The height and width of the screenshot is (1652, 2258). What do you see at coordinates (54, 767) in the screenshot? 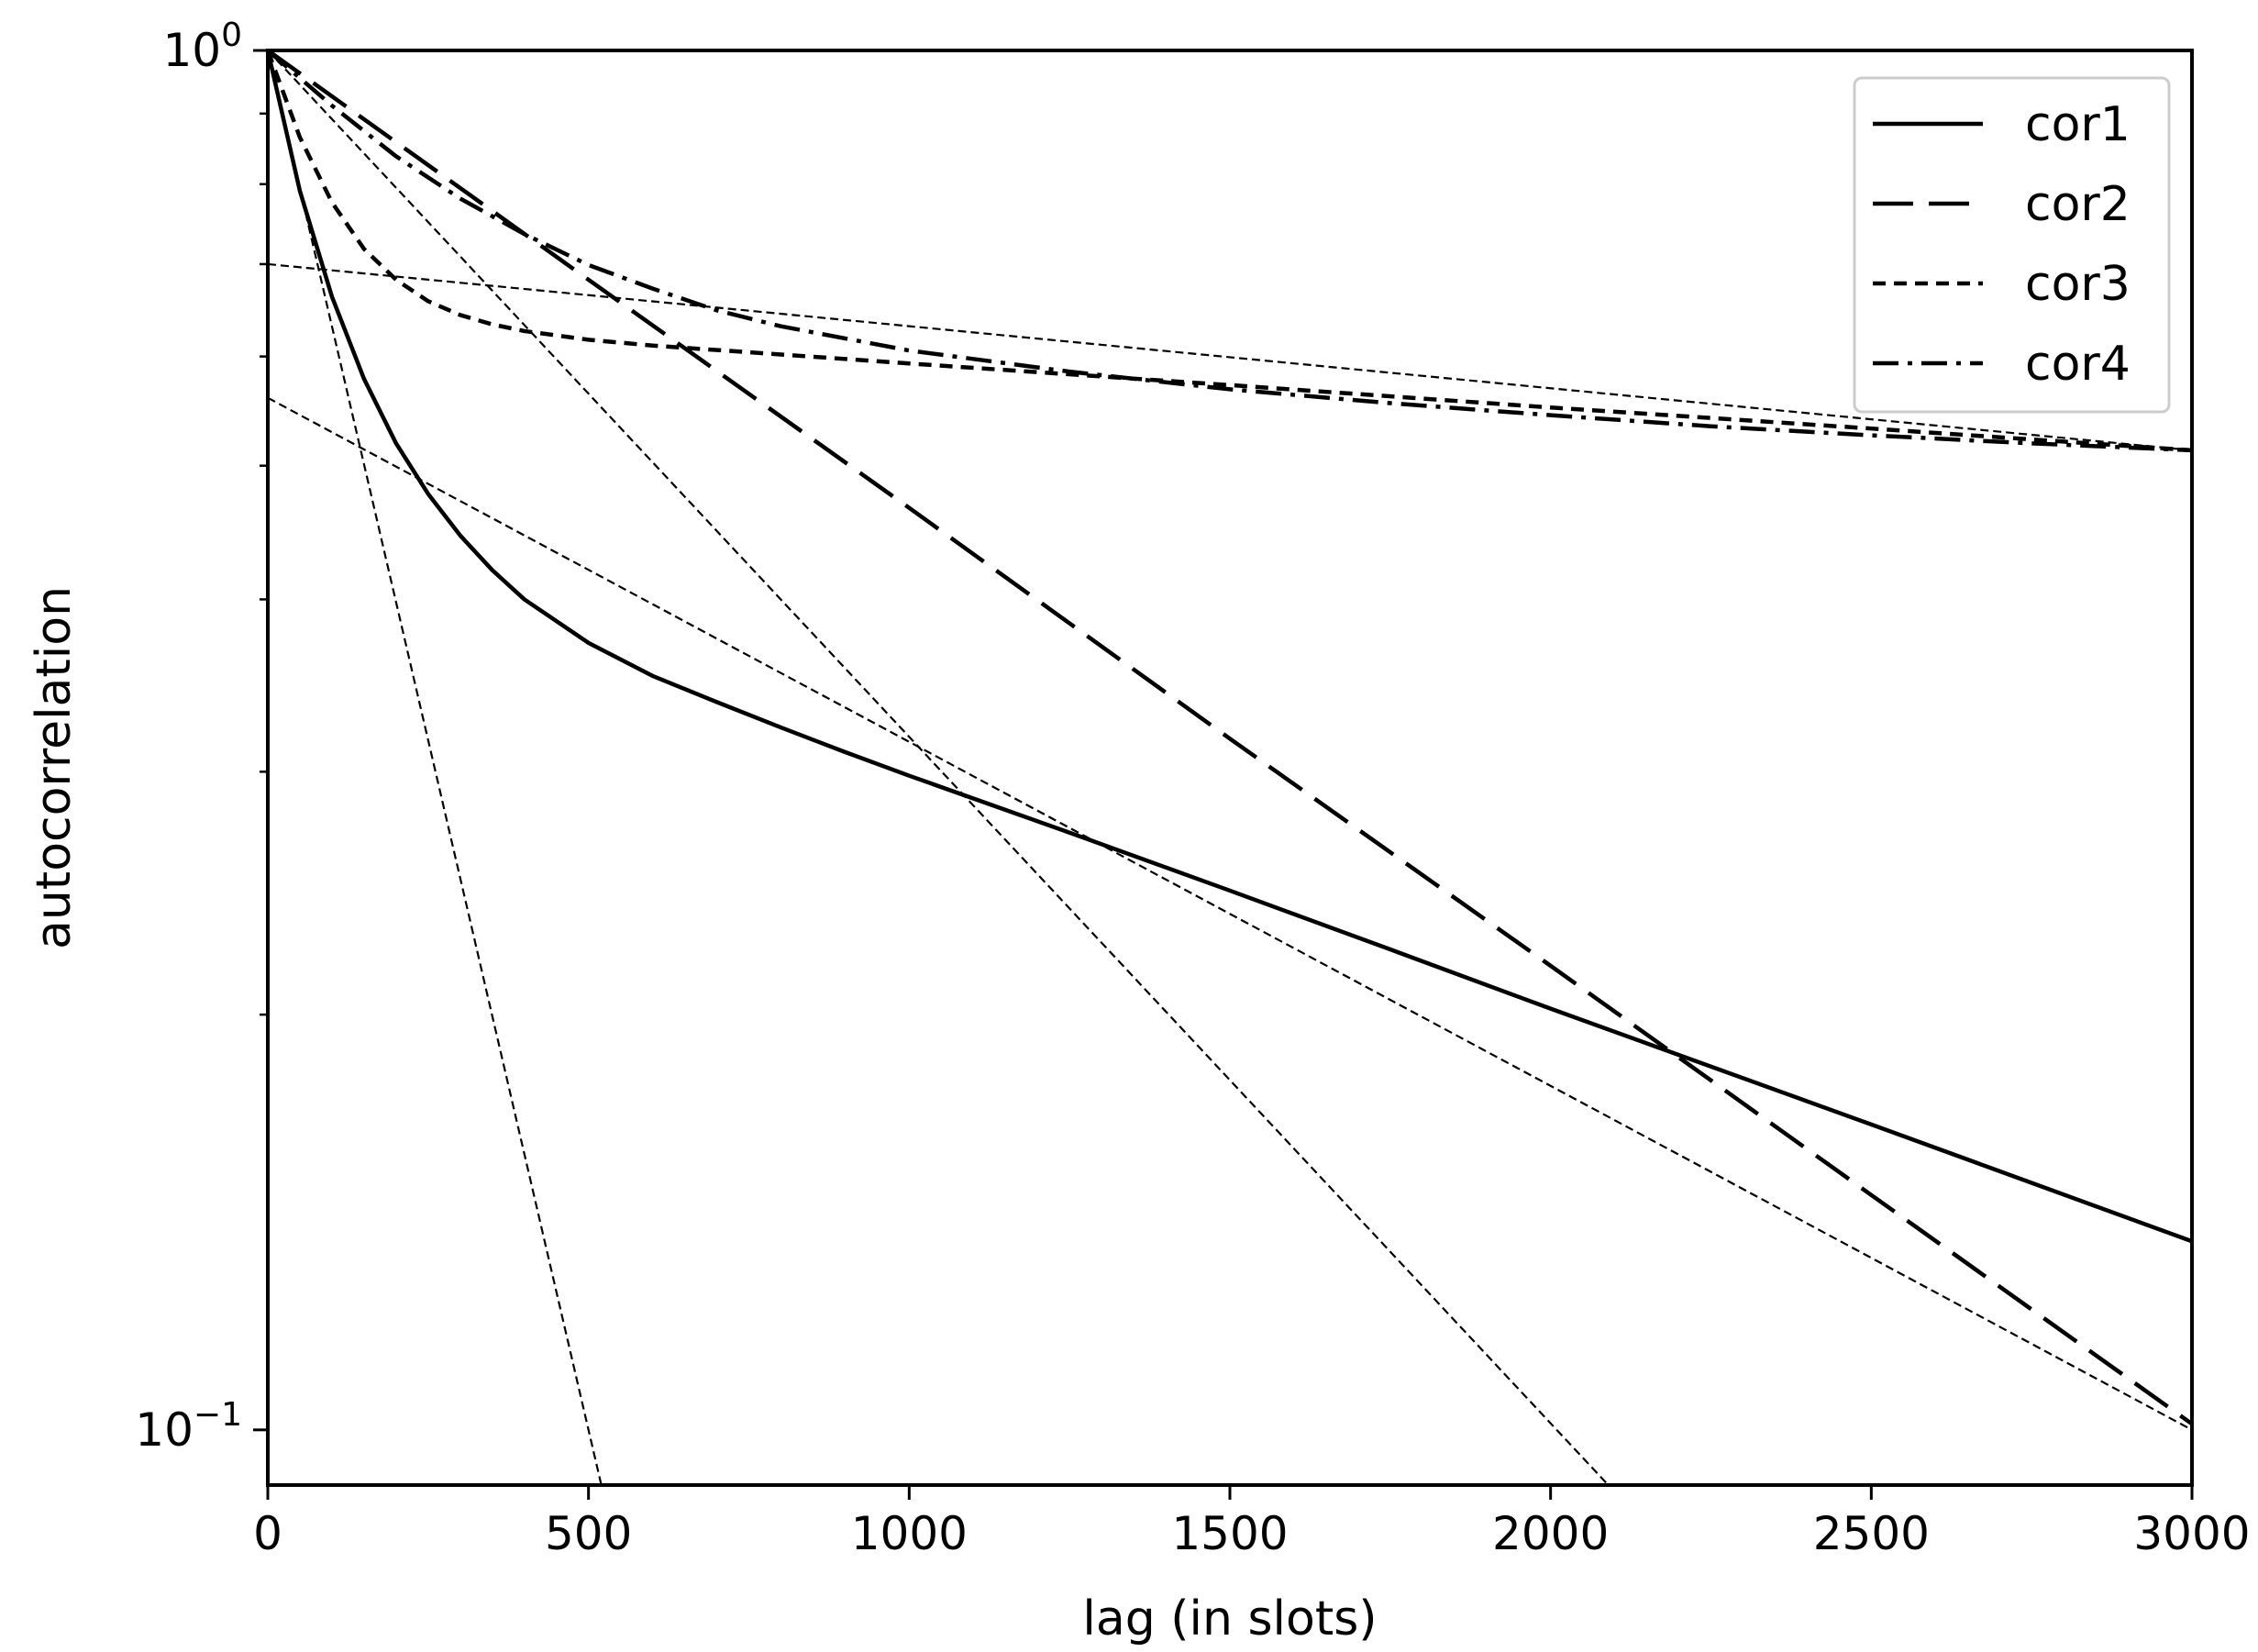
I see `y-axis-label: autocorrelation` at bounding box center [54, 767].